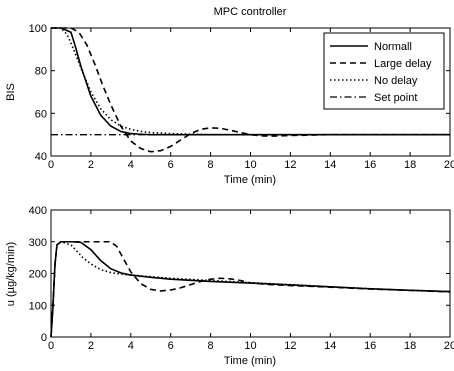 The width and height of the screenshot is (454, 371). Describe the element at coordinates (38, 211) in the screenshot. I see `y-tick-label: 400` at that location.